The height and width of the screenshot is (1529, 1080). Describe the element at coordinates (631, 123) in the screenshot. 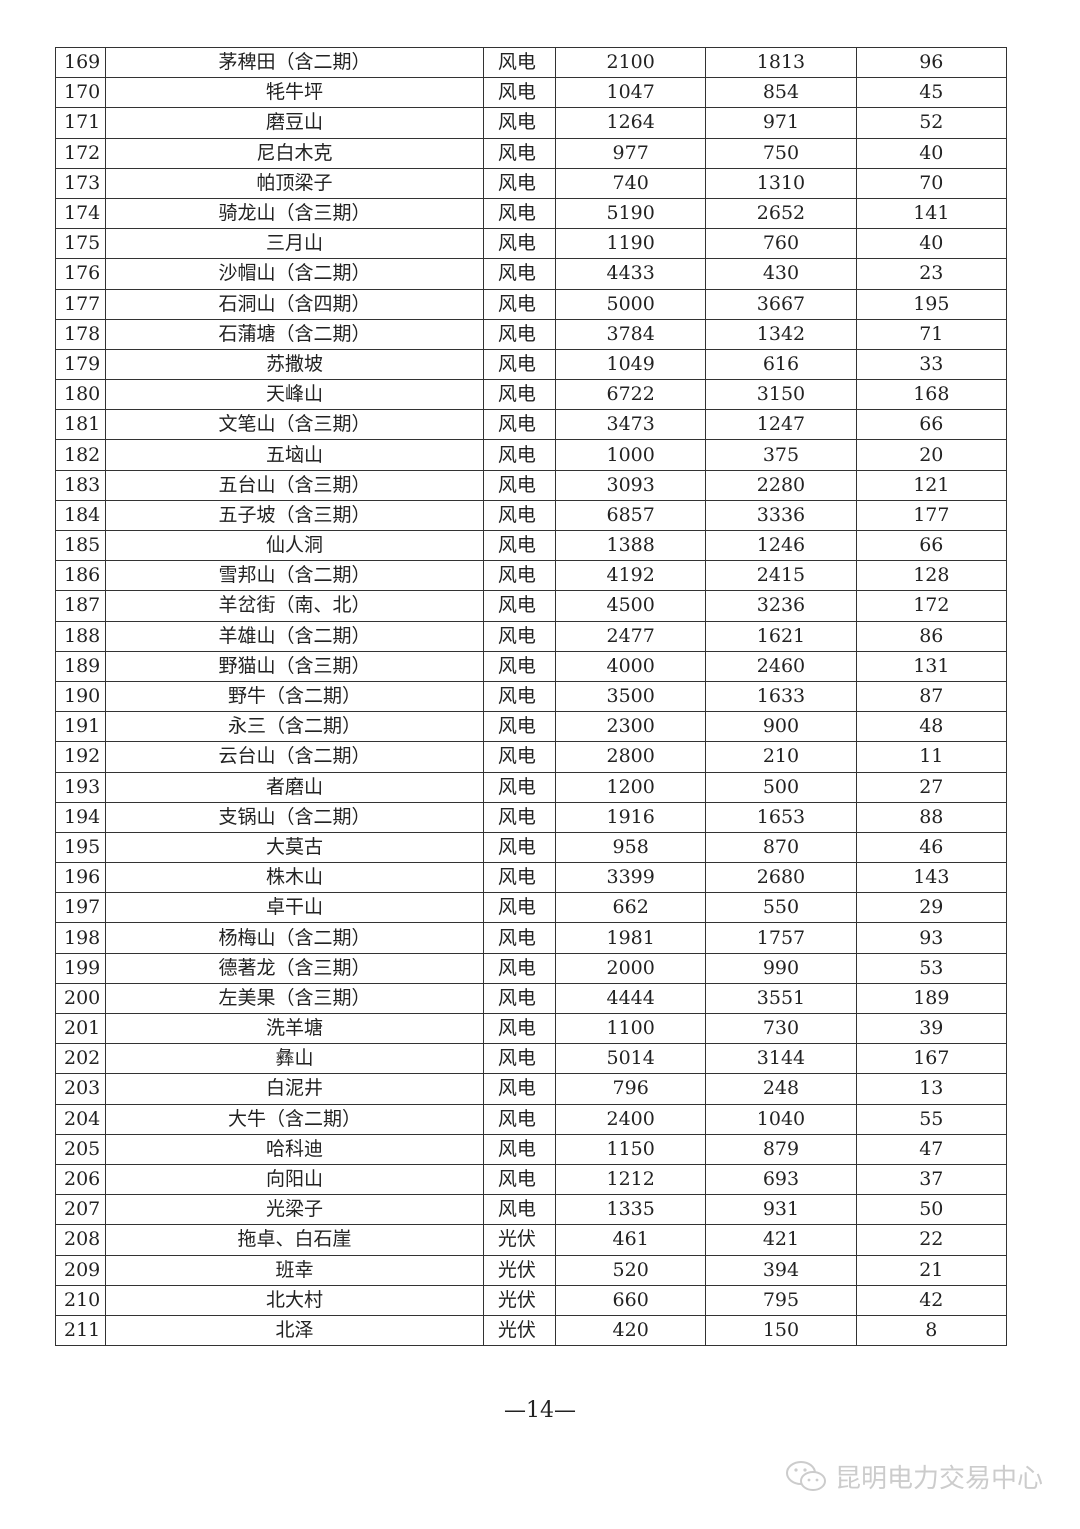

I see `value-col-1: 1264` at that location.